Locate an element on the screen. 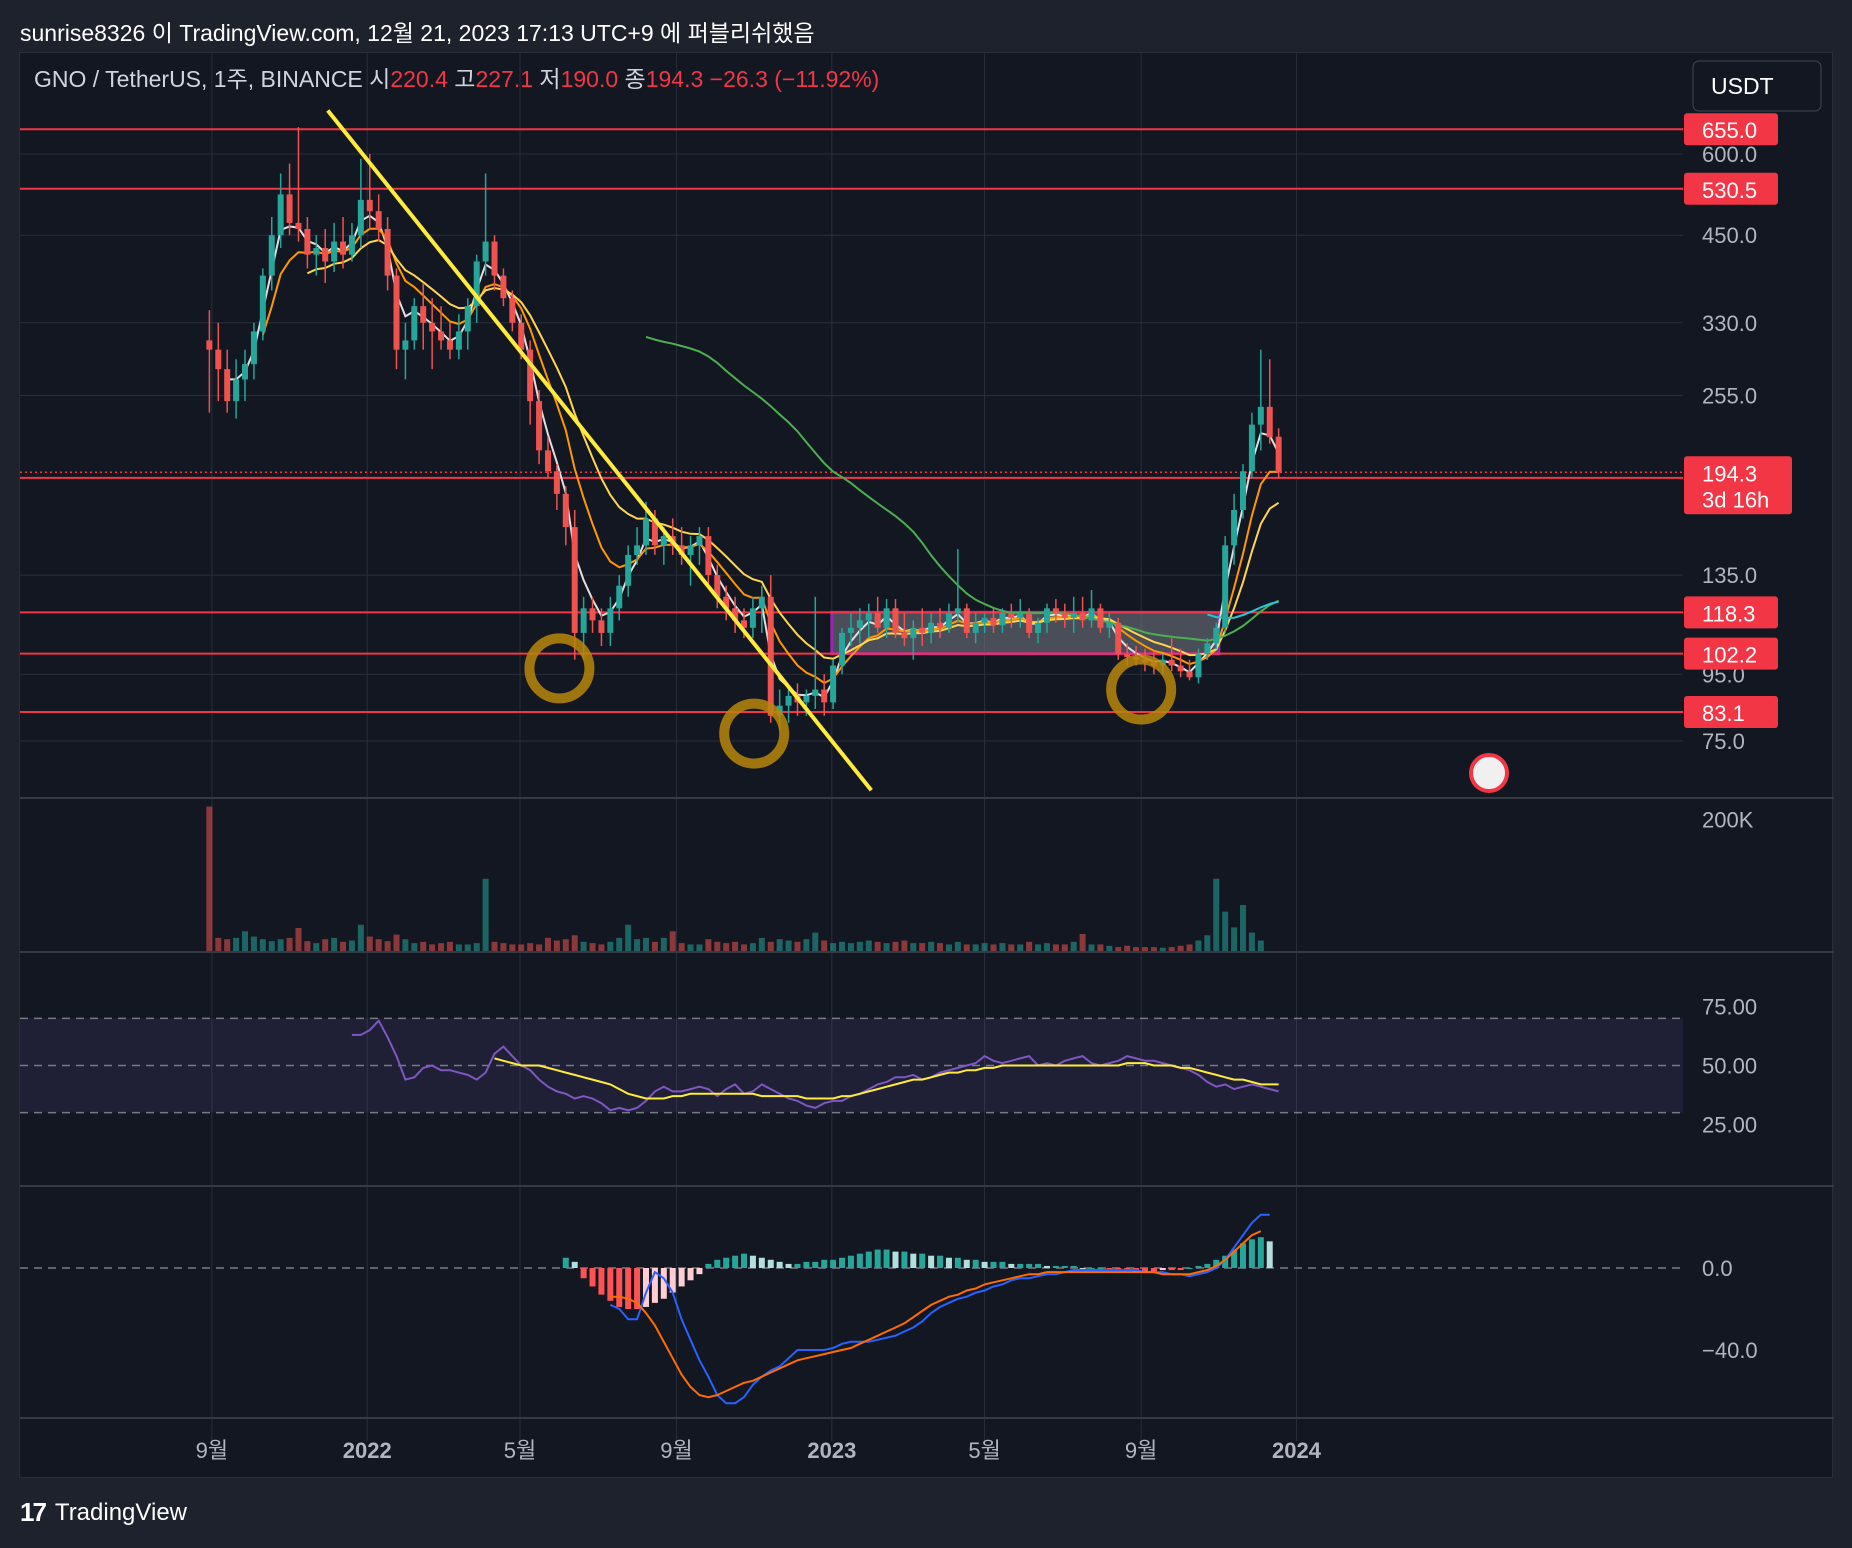 This screenshot has height=1548, width=1852. currency-button is located at coordinates (1757, 86).